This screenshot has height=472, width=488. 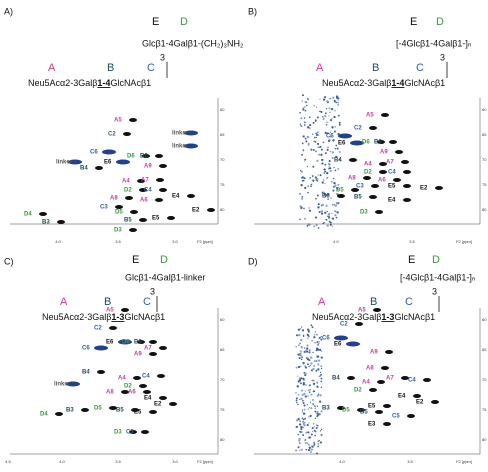 What do you see at coordinates (158, 405) in the screenshot?
I see `peak-label: E2` at bounding box center [158, 405].